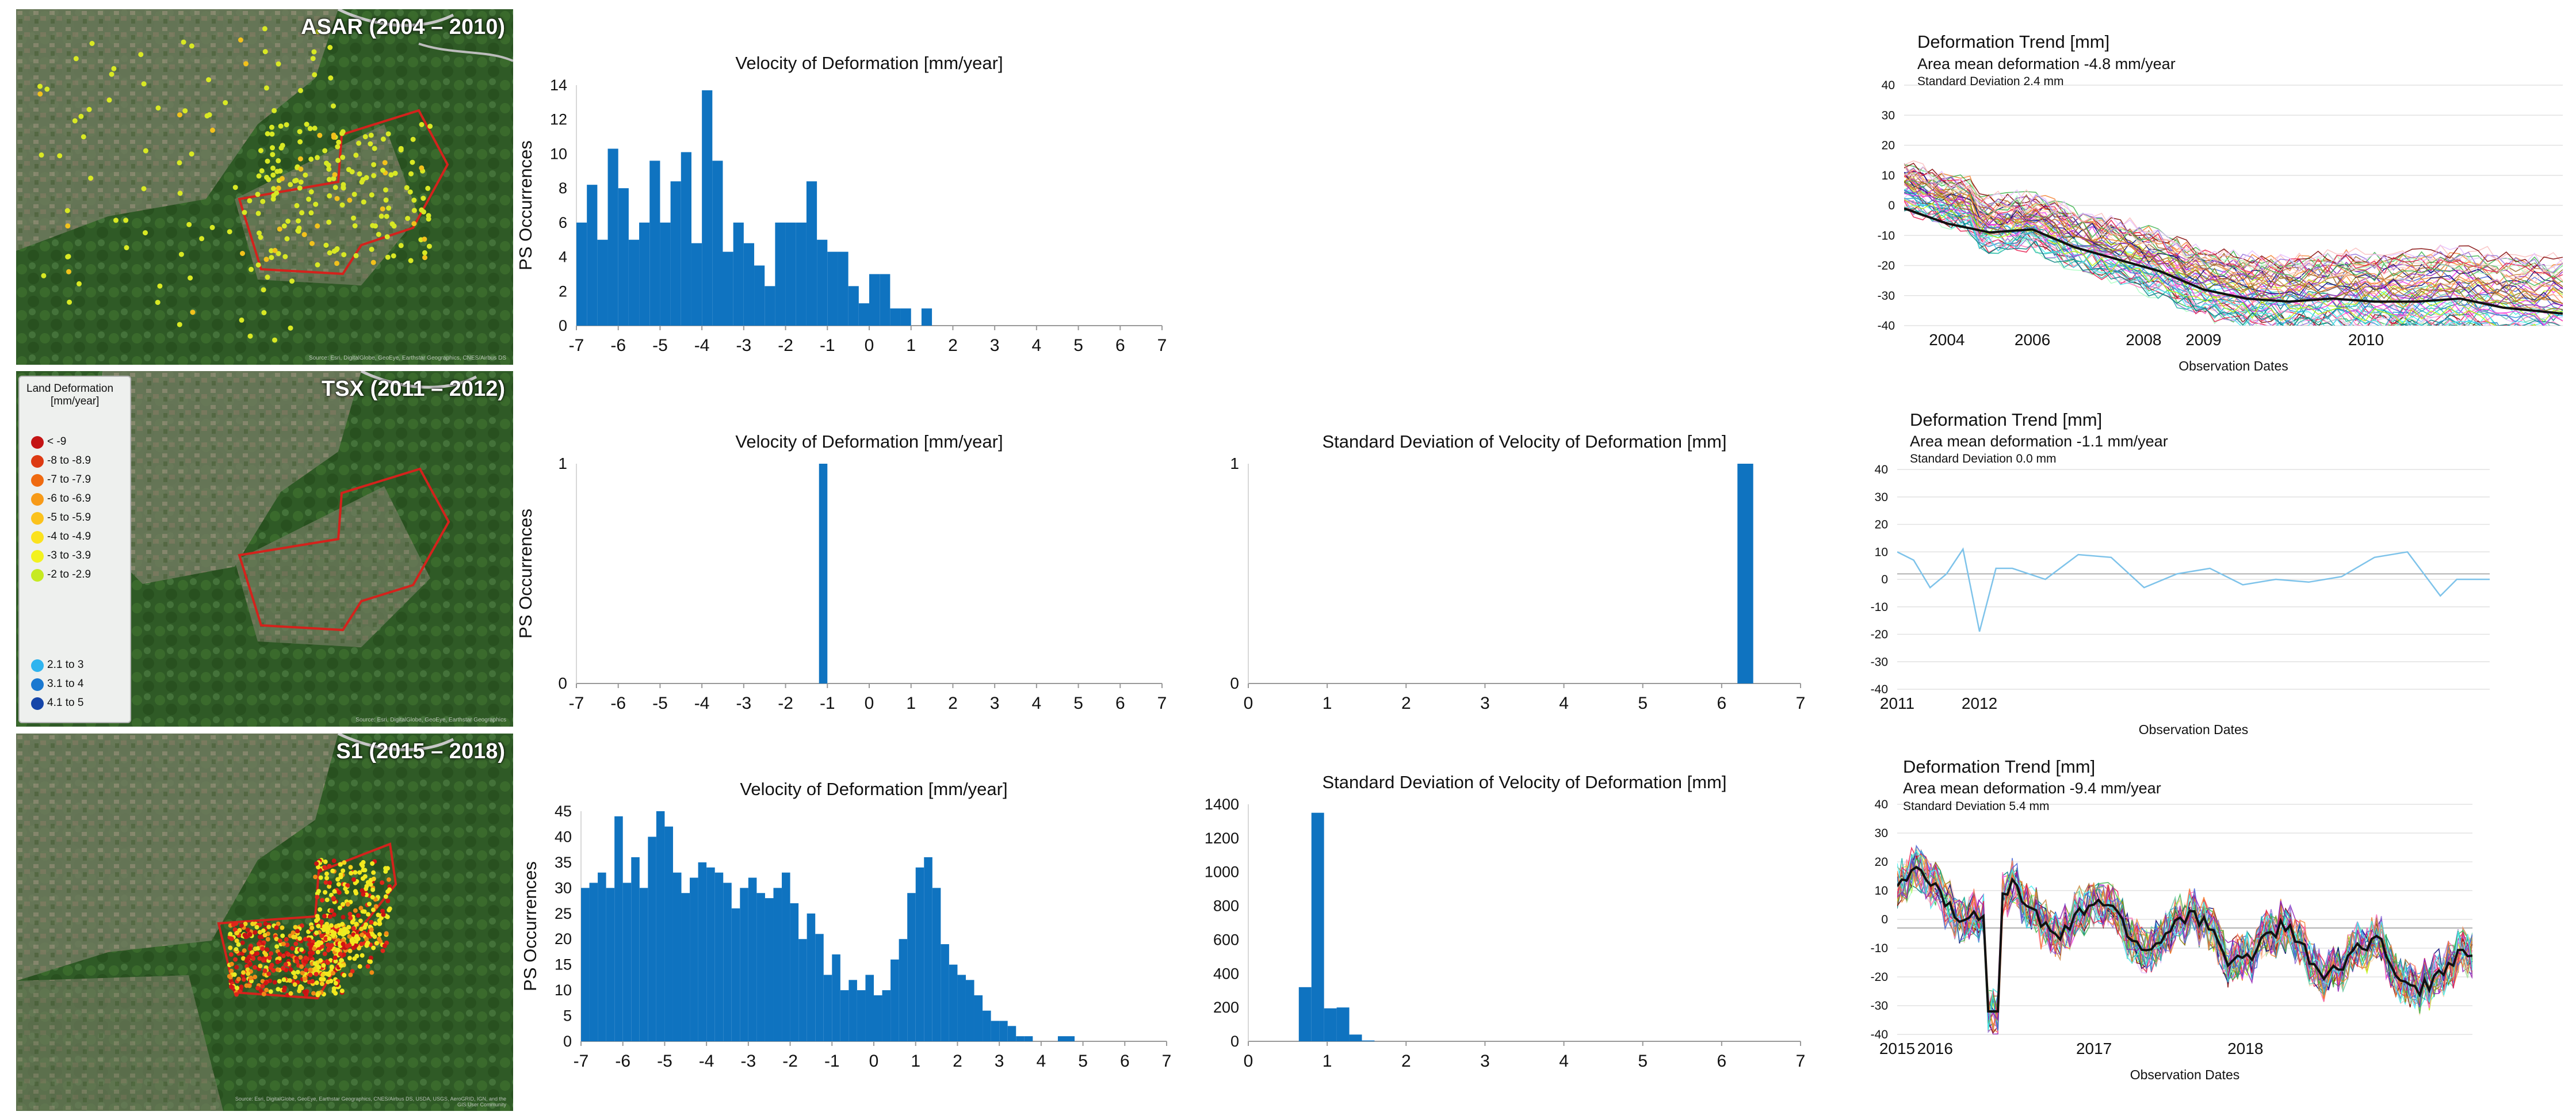 The image size is (2576, 1119). What do you see at coordinates (1881, 497) in the screenshot?
I see `y-tick-label: 30` at bounding box center [1881, 497].